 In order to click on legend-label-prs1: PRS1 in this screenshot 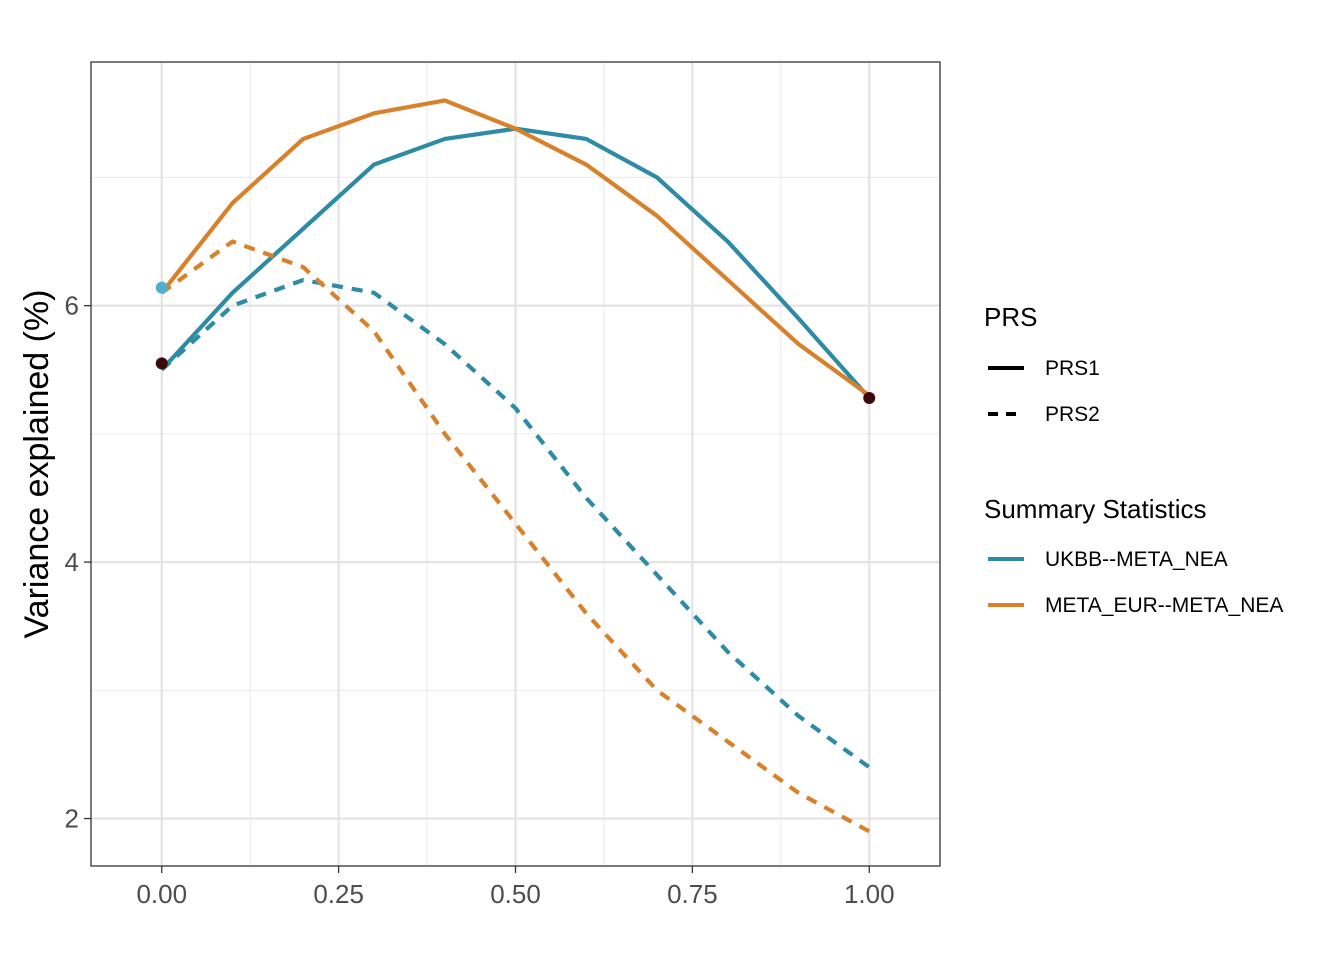, I will do `click(1072, 368)`.